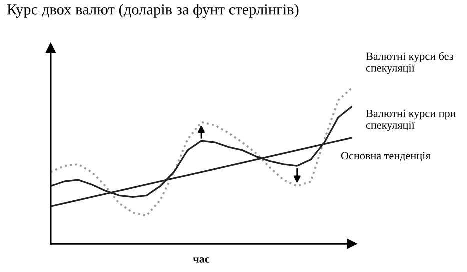 Image resolution: width=467 pixels, height=272 pixels. Describe the element at coordinates (201, 260) in the screenshot. I see `x-axis-title: час` at that location.